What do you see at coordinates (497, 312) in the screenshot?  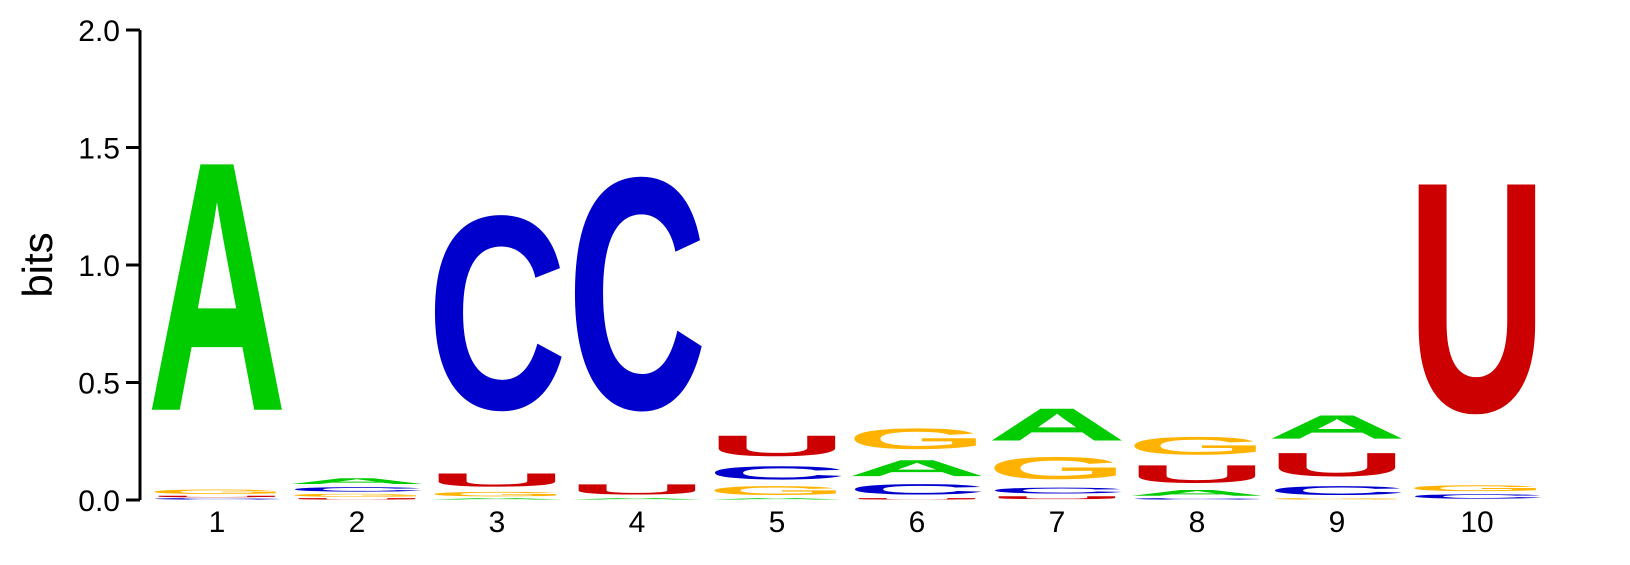 I see `glyph-C-pos-3: C` at bounding box center [497, 312].